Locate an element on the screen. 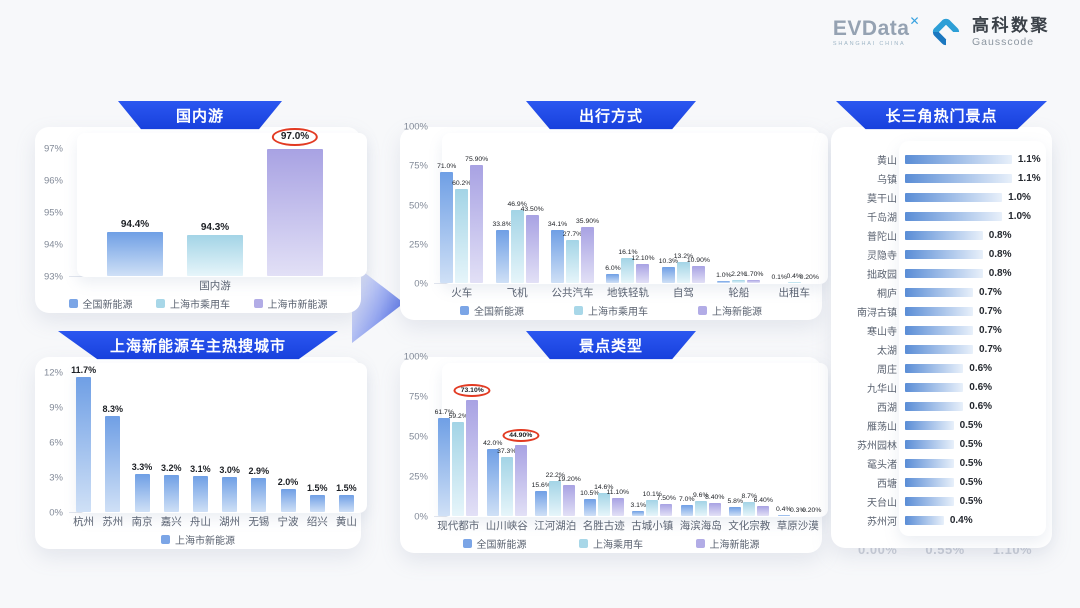 The image size is (1080, 608). bar-上海市新能源: 3.1% is located at coordinates (200, 488).